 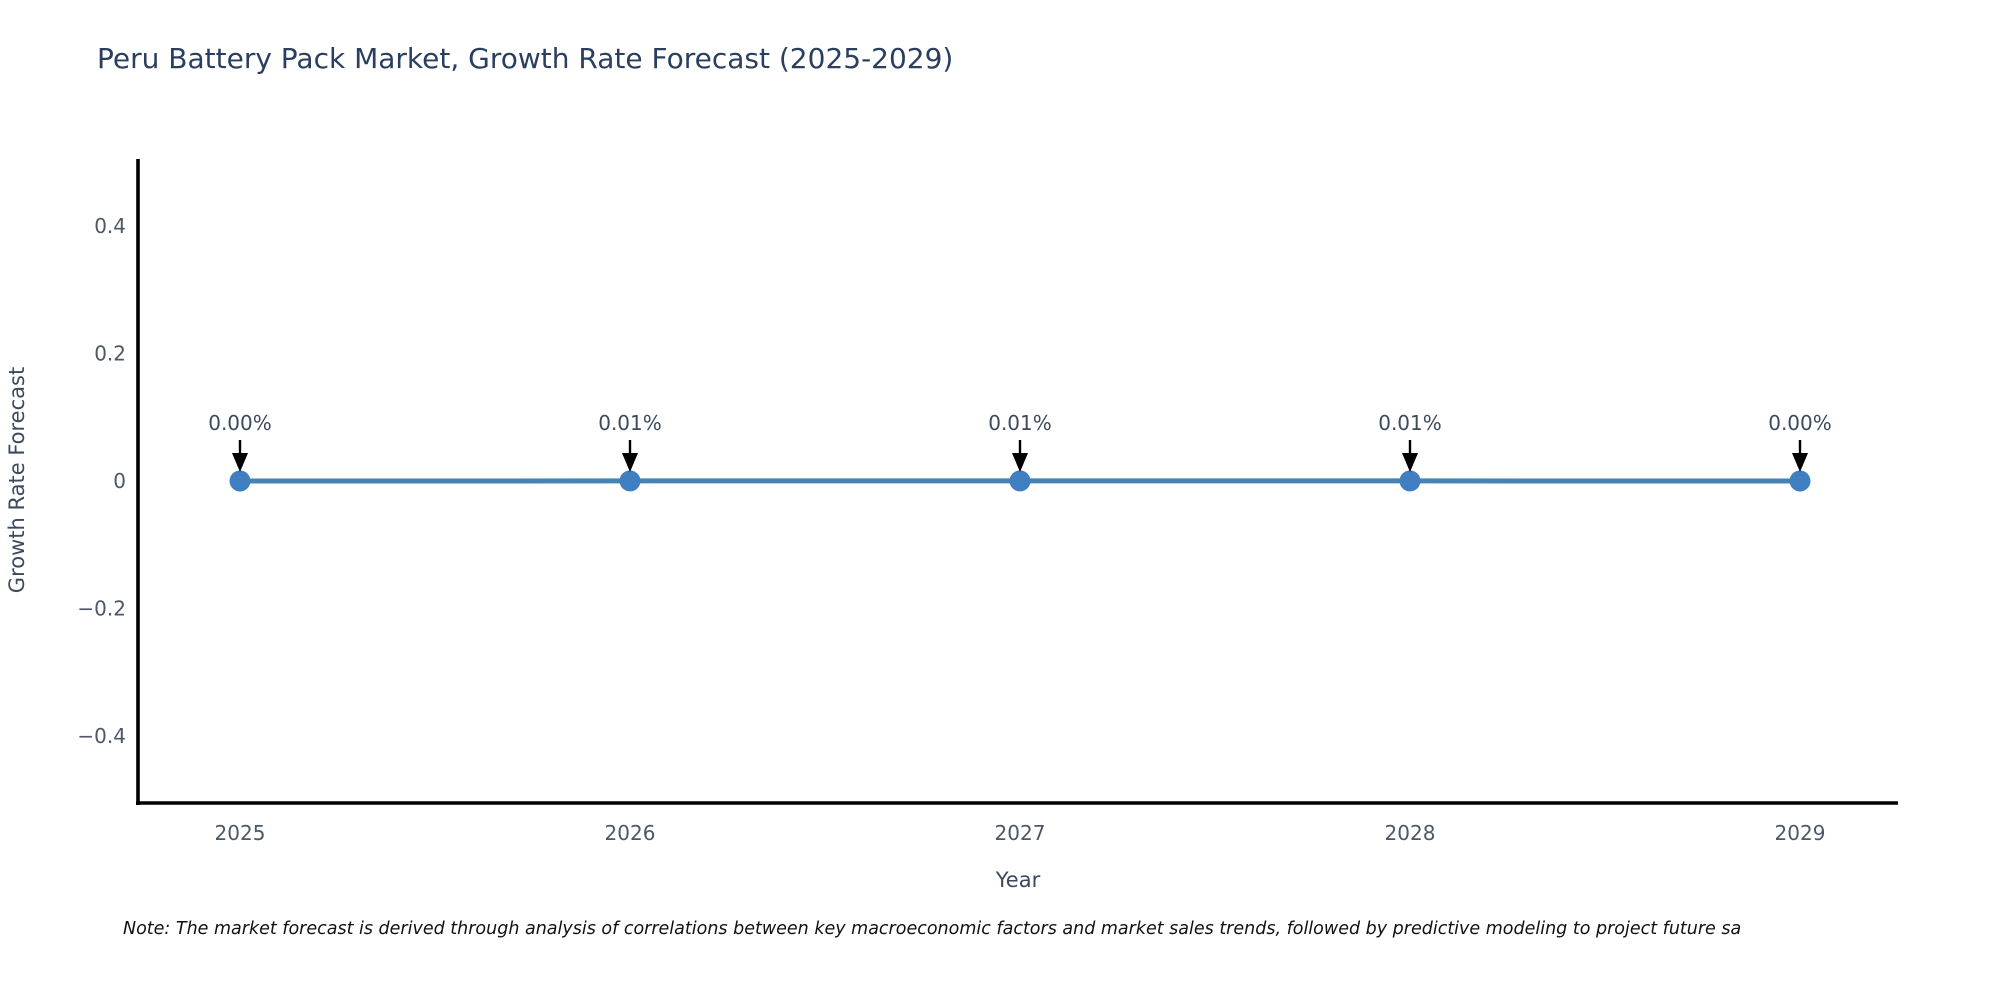 I want to click on x-tick-label: 2025, so click(x=240, y=833).